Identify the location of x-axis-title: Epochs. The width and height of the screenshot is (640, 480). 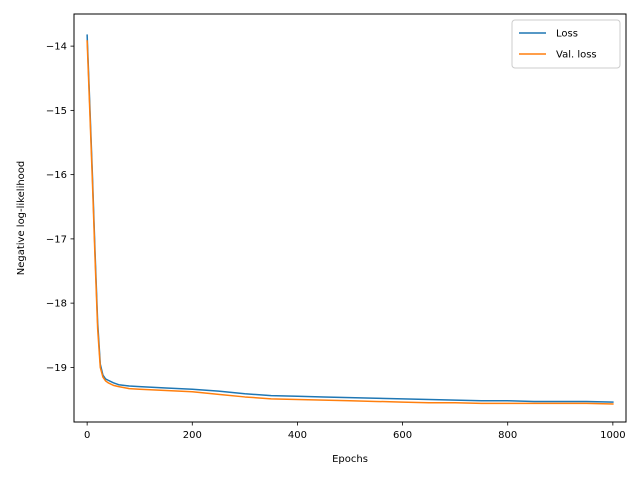
(350, 459).